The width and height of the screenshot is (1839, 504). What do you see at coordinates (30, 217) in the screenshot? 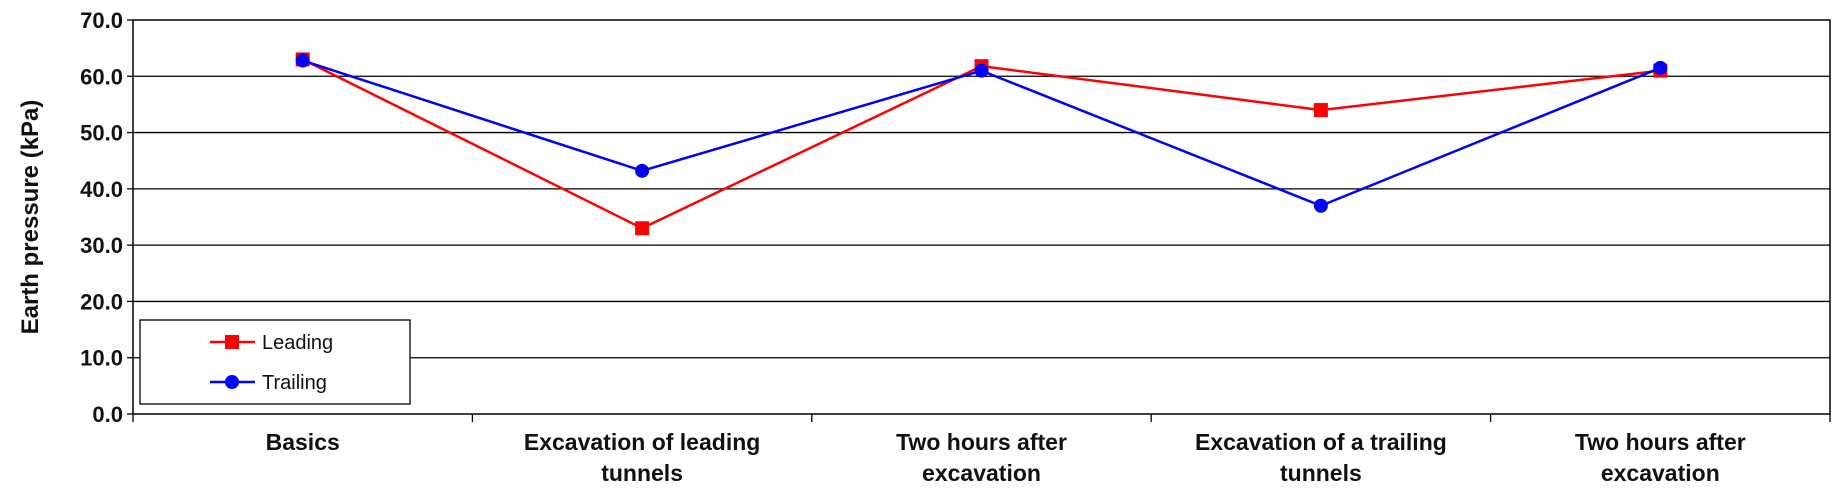
I see `y-axis-title: Earth pressure (kPa)` at bounding box center [30, 217].